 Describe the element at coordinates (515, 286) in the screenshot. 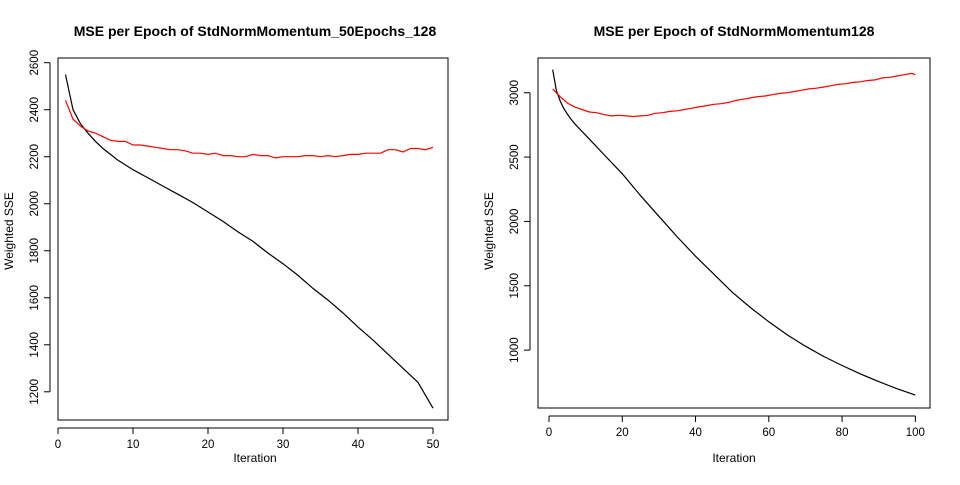

I see `y-tick-label: 1500` at that location.